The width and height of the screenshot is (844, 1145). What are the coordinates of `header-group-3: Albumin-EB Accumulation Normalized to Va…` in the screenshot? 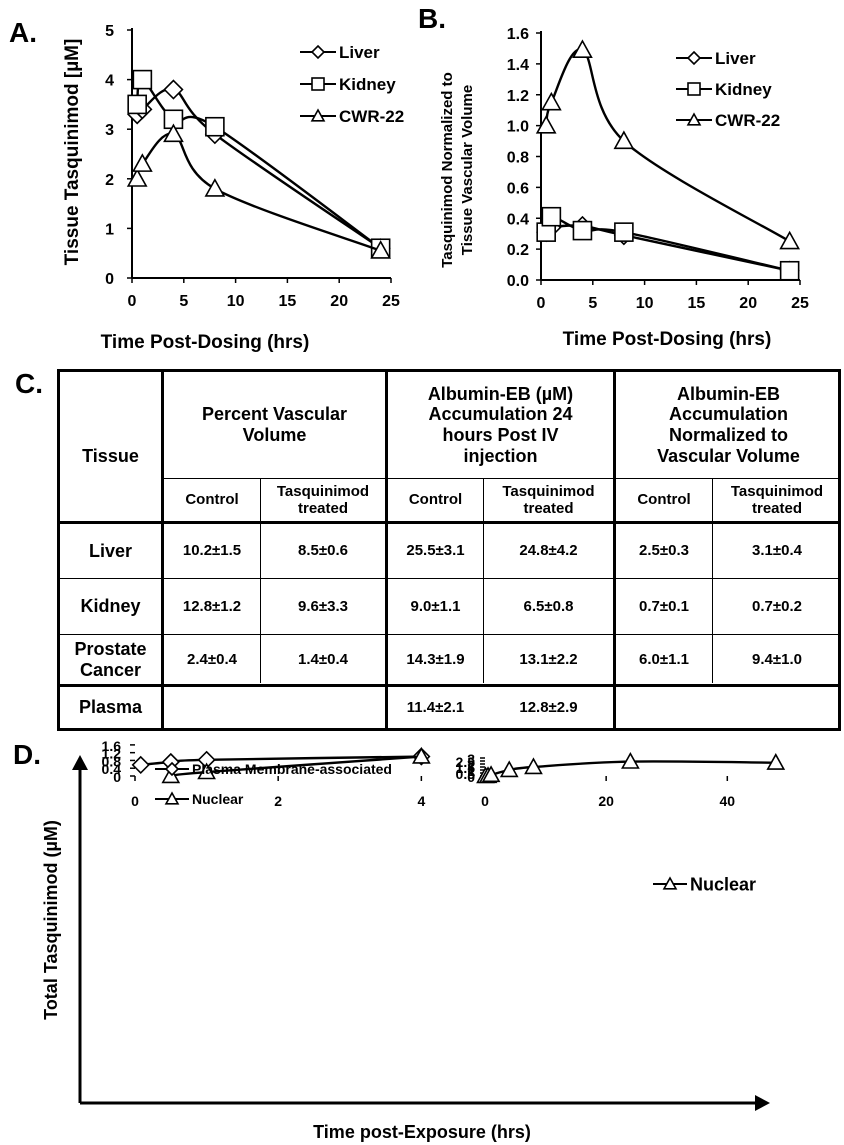 It's located at (728, 424).